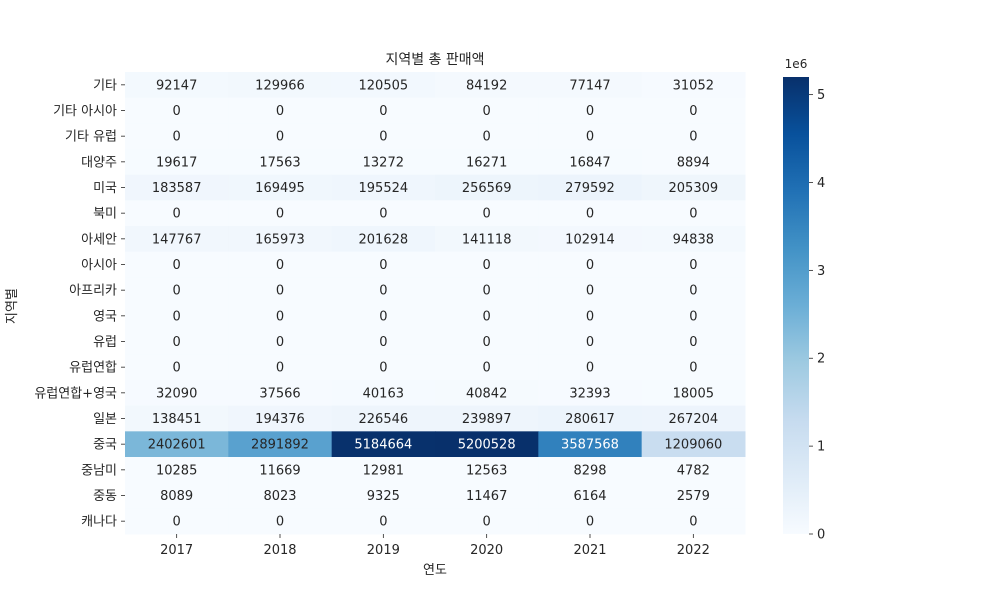 The height and width of the screenshot is (600, 1000). What do you see at coordinates (279, 470) in the screenshot?
I see `cell-value-label: 11669` at bounding box center [279, 470].